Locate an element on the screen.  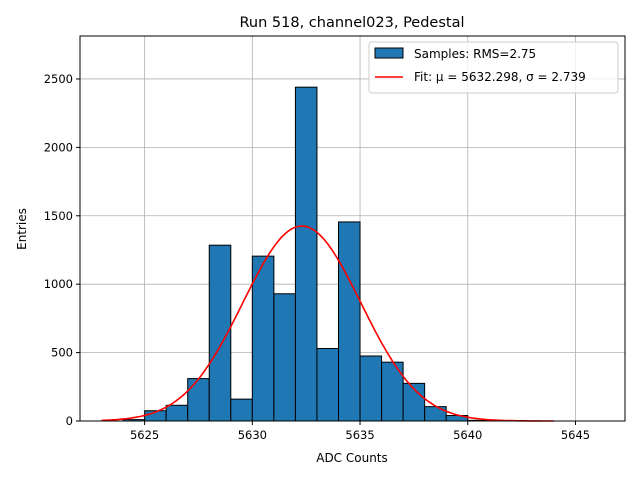
y-tick-label: 1500 is located at coordinates (58, 216).